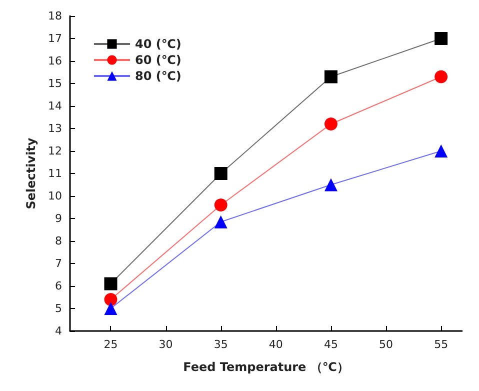 The image size is (479, 391). I want to click on x-axis-title: Feed Temperature （℃）, so click(266, 367).